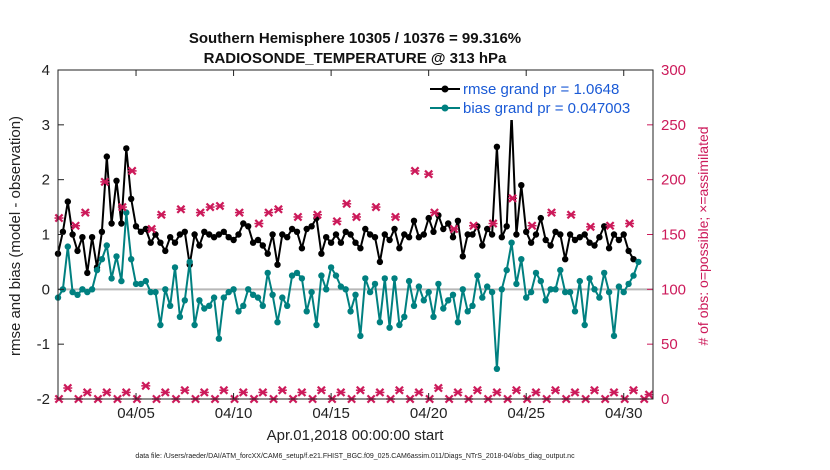 The height and width of the screenshot is (470, 830). I want to click on y-tick-label: 2, so click(46, 180).